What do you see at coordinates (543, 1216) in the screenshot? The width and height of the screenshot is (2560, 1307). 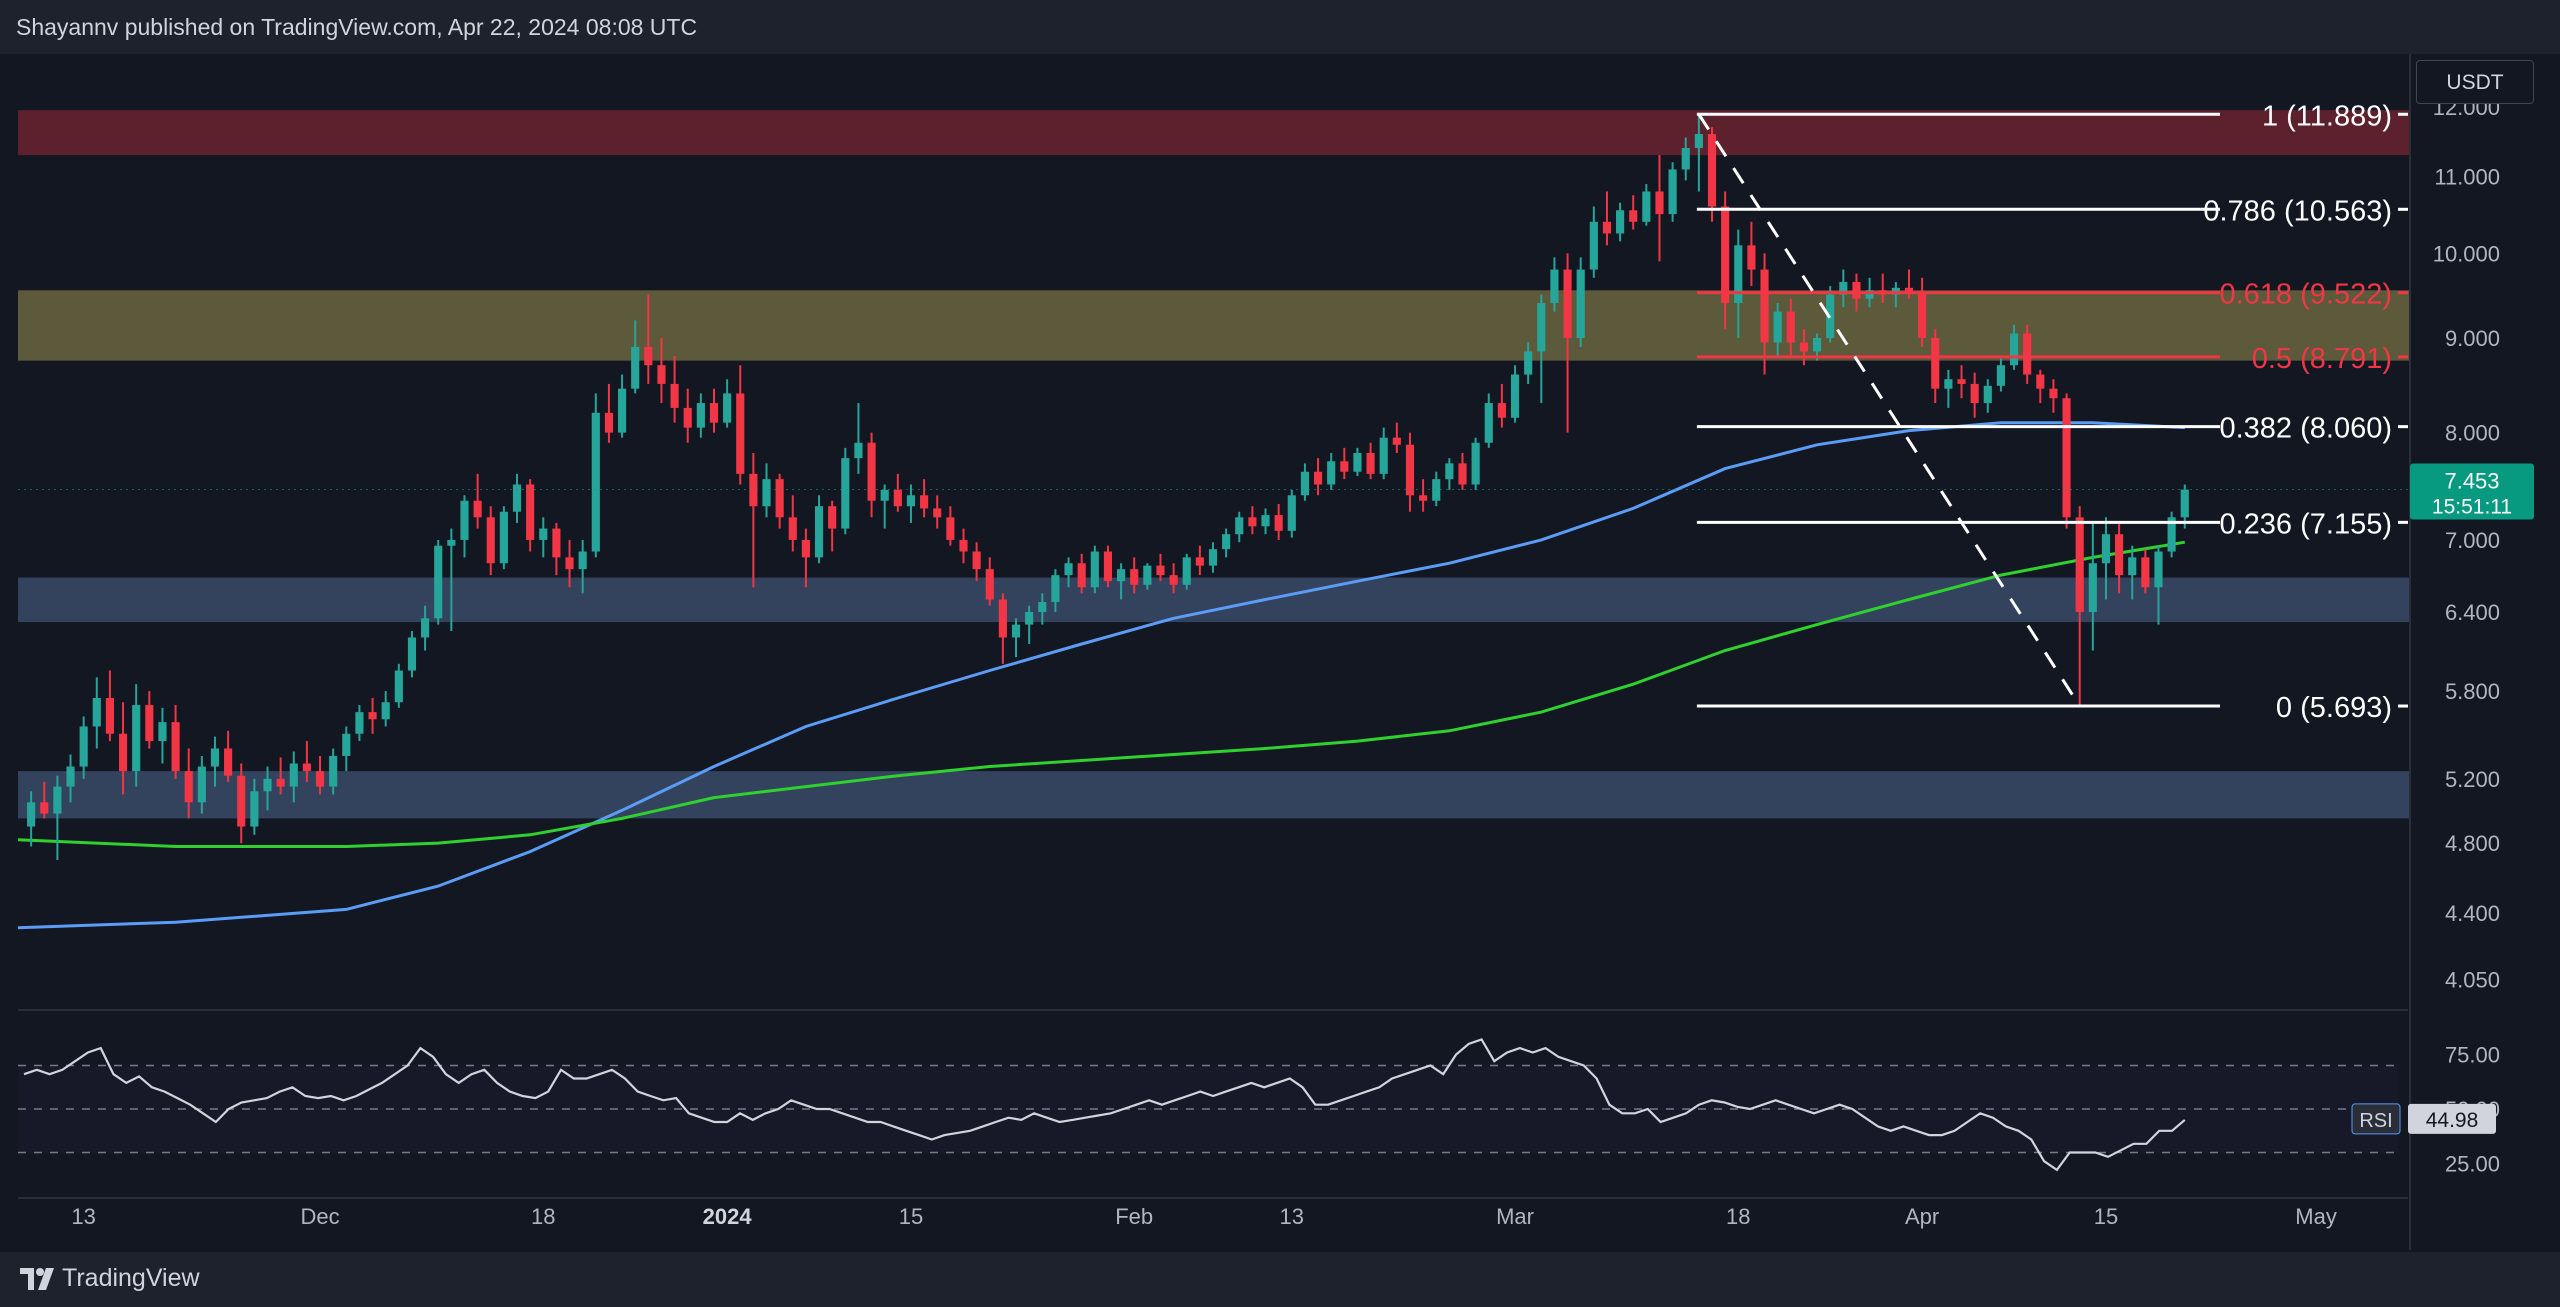 I see `time-tick-label: 18` at bounding box center [543, 1216].